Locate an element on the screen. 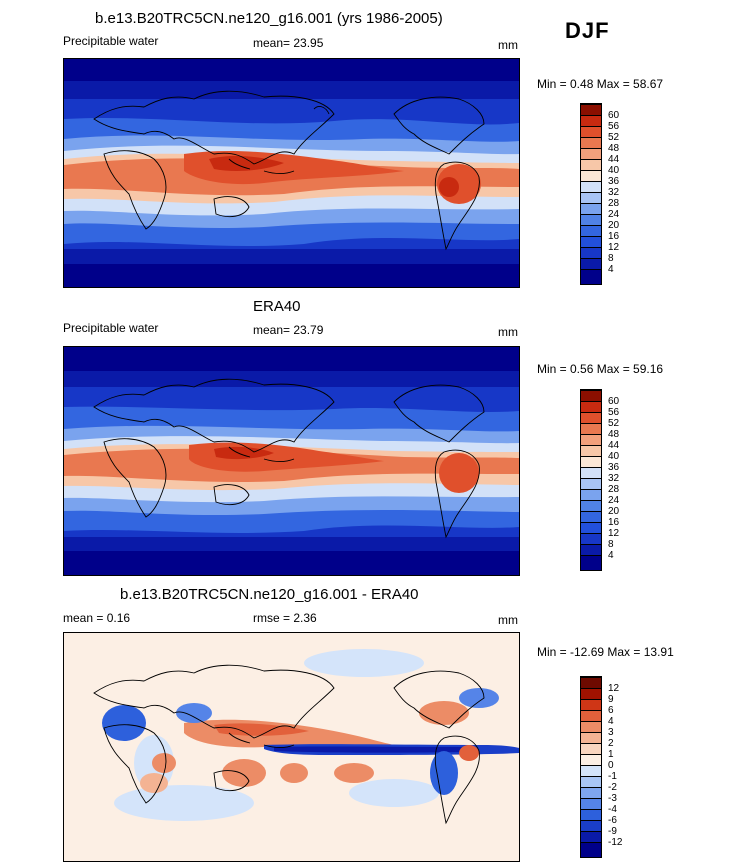 The height and width of the screenshot is (866, 733). panel3-colorbar-tick: -2 is located at coordinates (612, 787).